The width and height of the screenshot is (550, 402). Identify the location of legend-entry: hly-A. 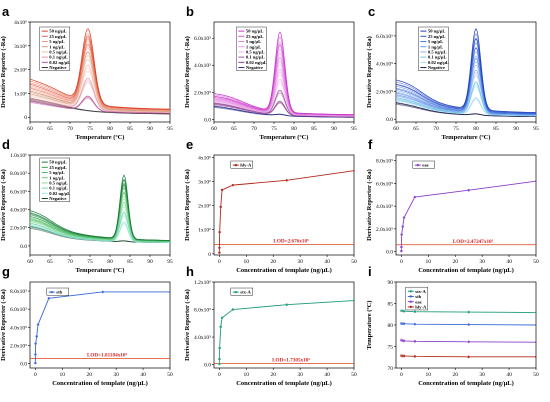
(246, 165).